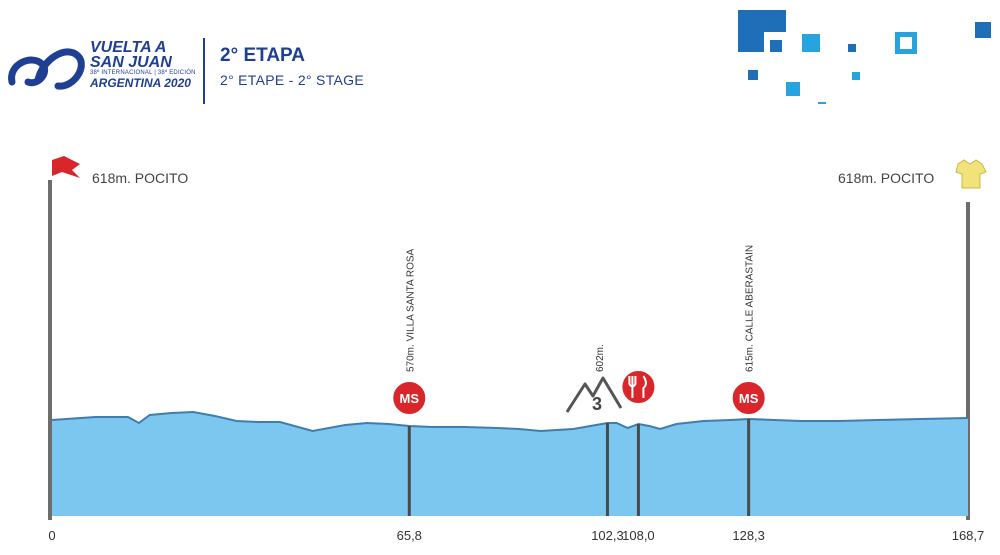 The image size is (1000, 555). Describe the element at coordinates (750, 308) in the screenshot. I see `sprint-location-label: 615m. CALLE ABERASTAIN` at that location.